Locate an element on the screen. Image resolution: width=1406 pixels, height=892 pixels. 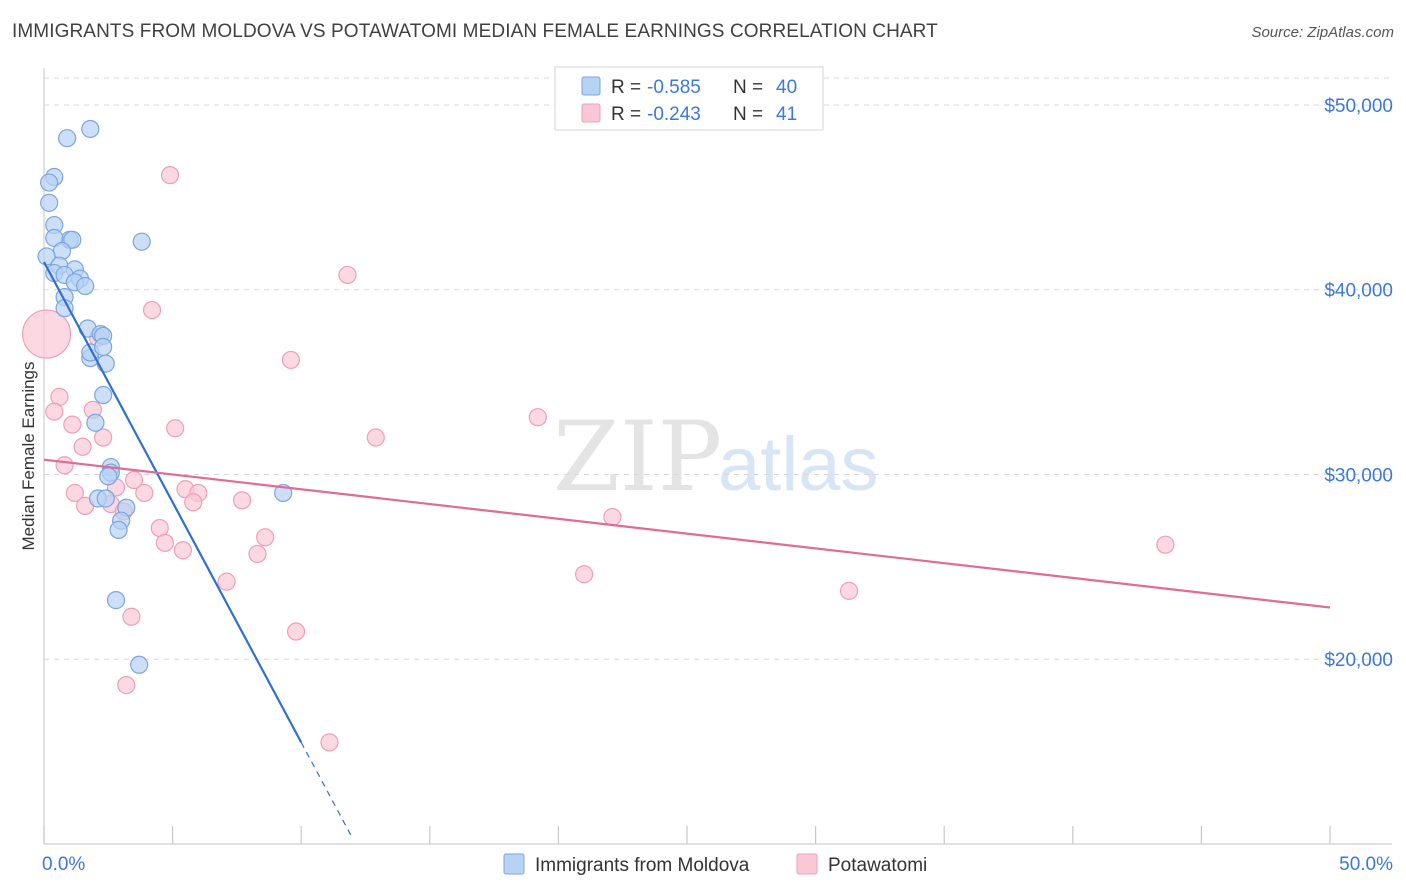
y-tick-label-1: $30,000 is located at coordinates (1358, 475).